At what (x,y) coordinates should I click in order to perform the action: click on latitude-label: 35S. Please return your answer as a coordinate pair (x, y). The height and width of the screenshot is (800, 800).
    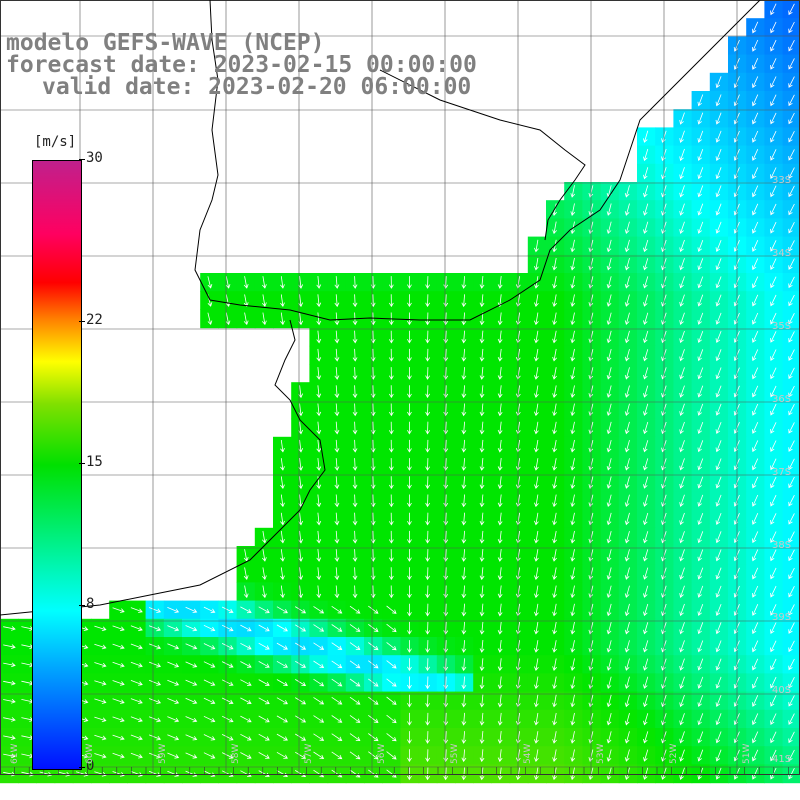
    Looking at the image, I should click on (782, 326).